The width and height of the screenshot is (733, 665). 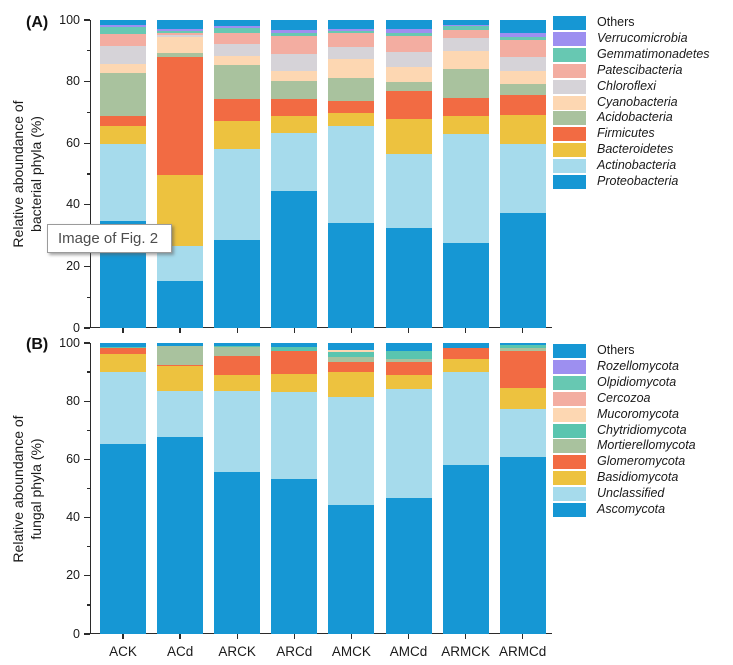 What do you see at coordinates (123, 94) in the screenshot?
I see `bar-segment-ack-acidobacteria` at bounding box center [123, 94].